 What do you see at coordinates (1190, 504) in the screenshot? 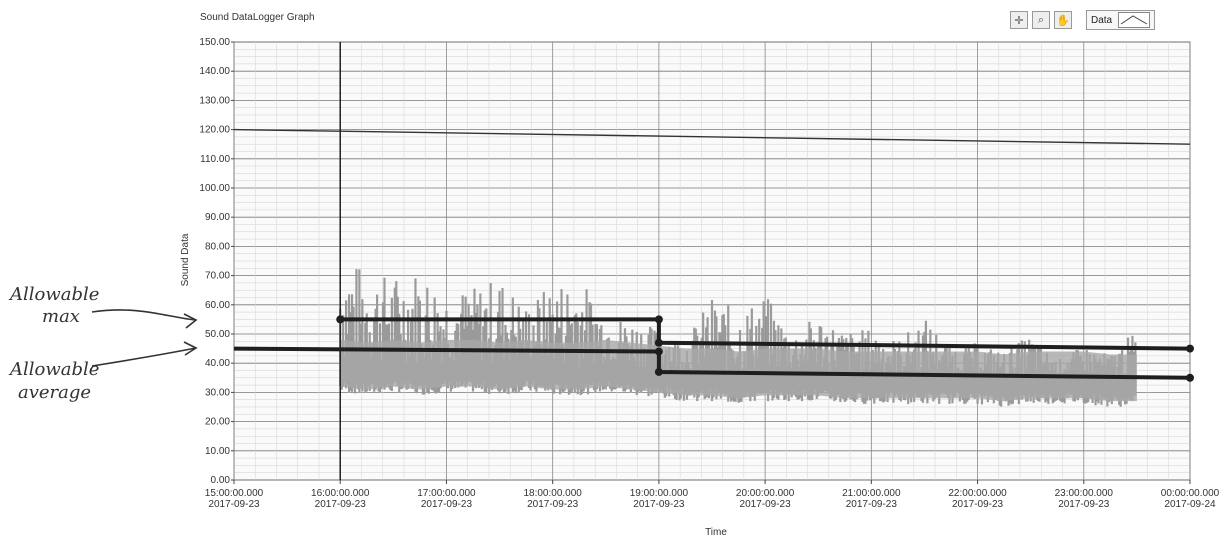
I see `x-tick-date: 2017-09-24` at bounding box center [1190, 504].